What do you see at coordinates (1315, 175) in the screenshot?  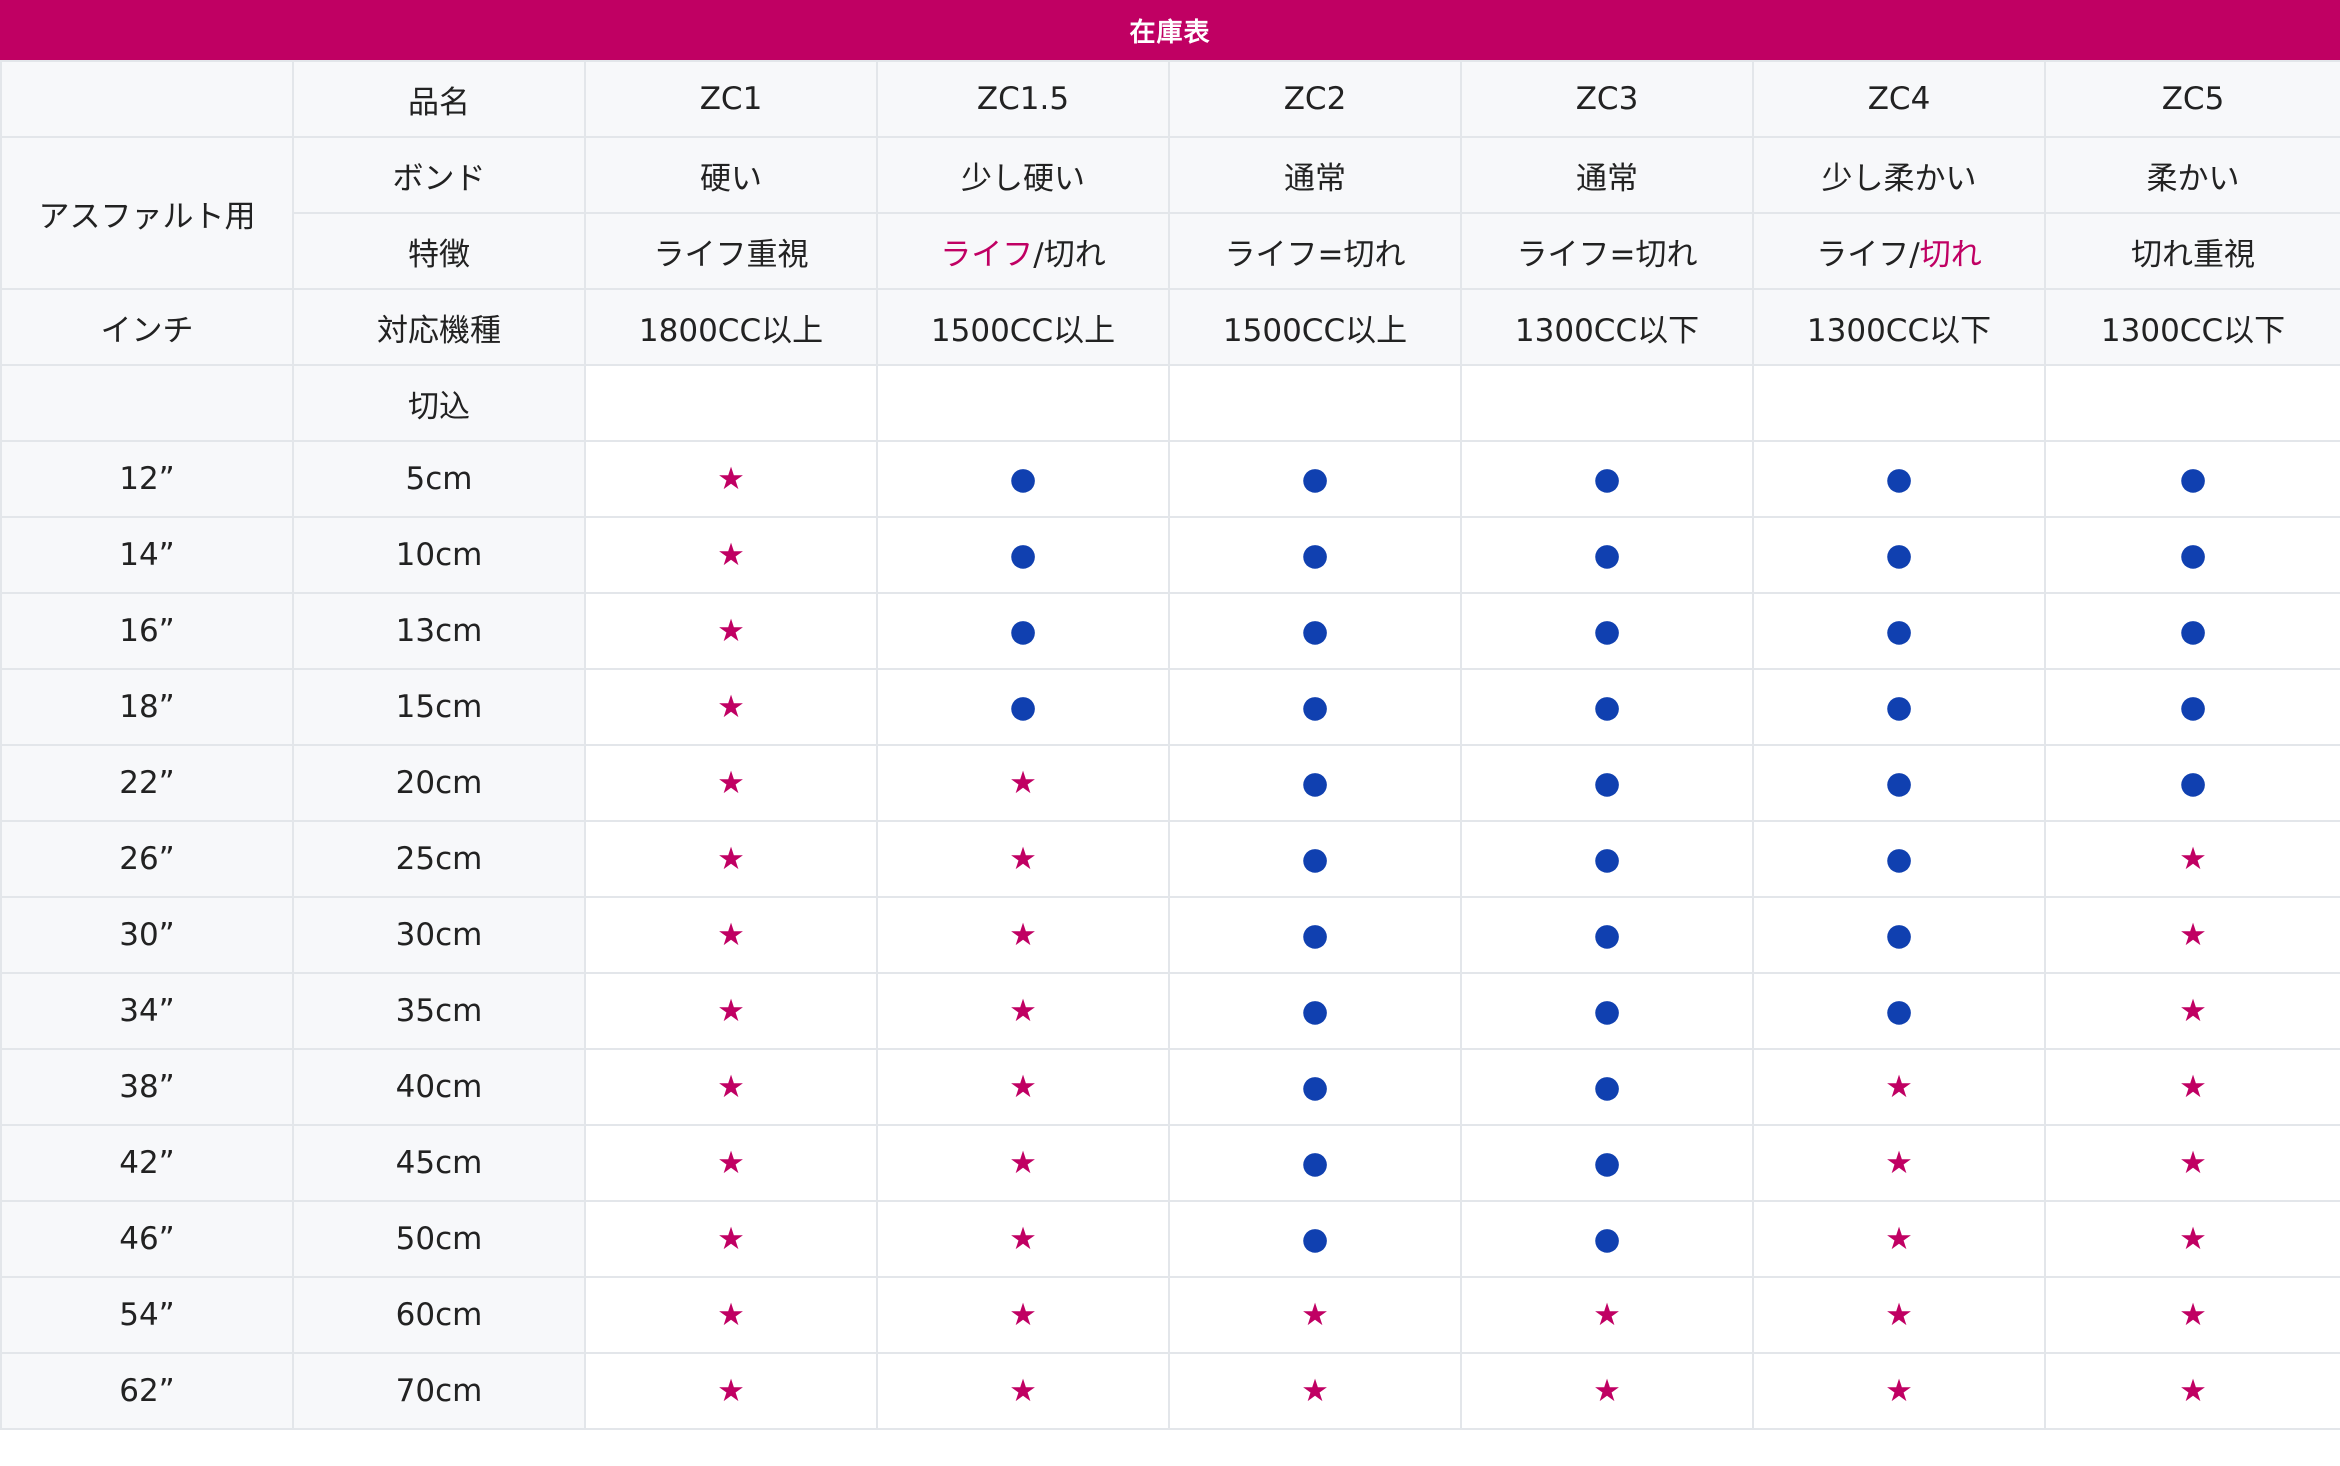 I see `bond-cell: 通常` at bounding box center [1315, 175].